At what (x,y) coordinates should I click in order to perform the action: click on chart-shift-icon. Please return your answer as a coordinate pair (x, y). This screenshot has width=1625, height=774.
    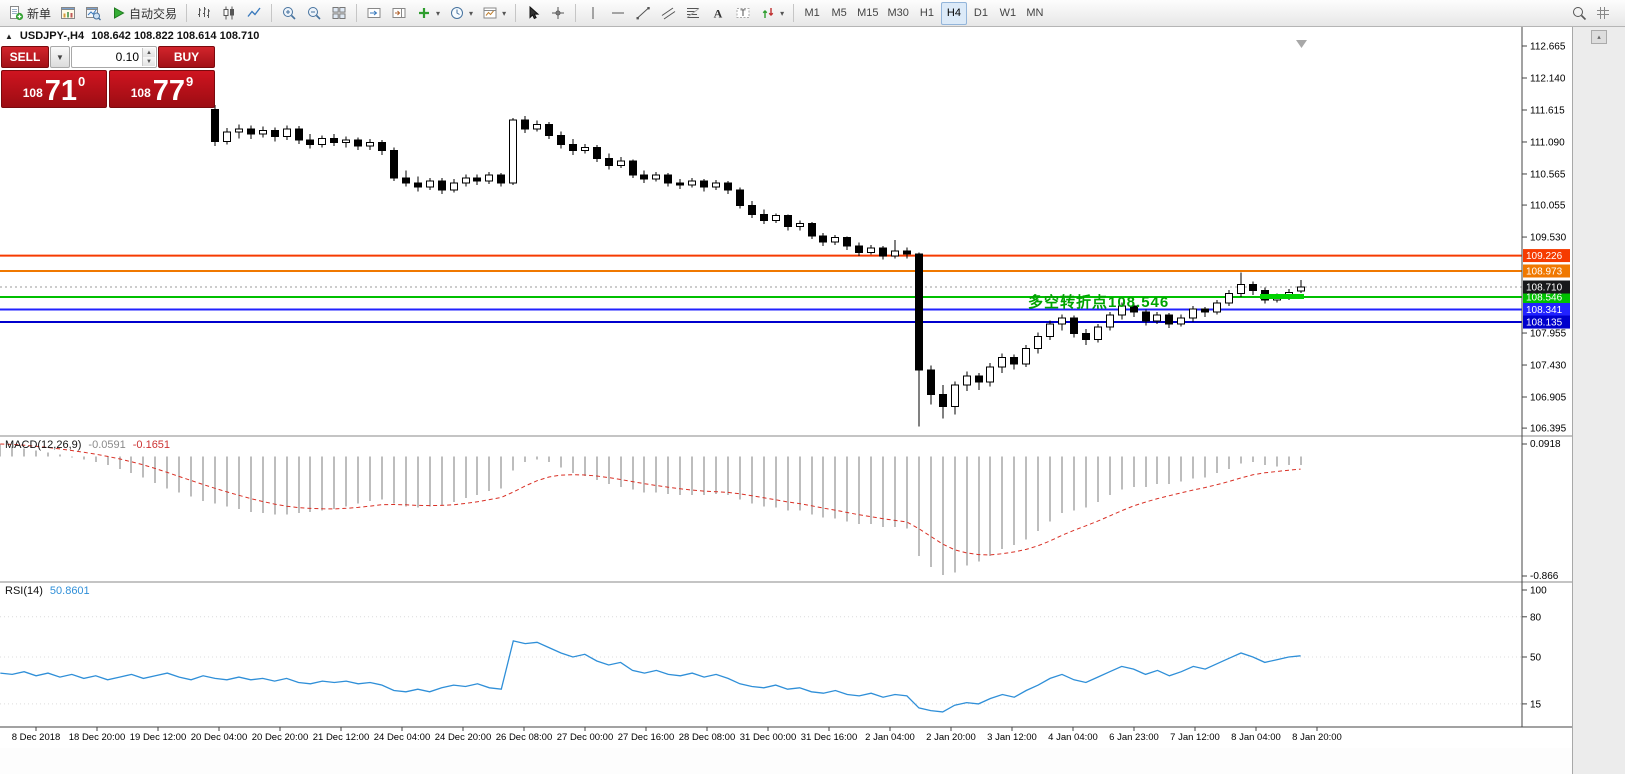
    Looking at the image, I should click on (399, 13).